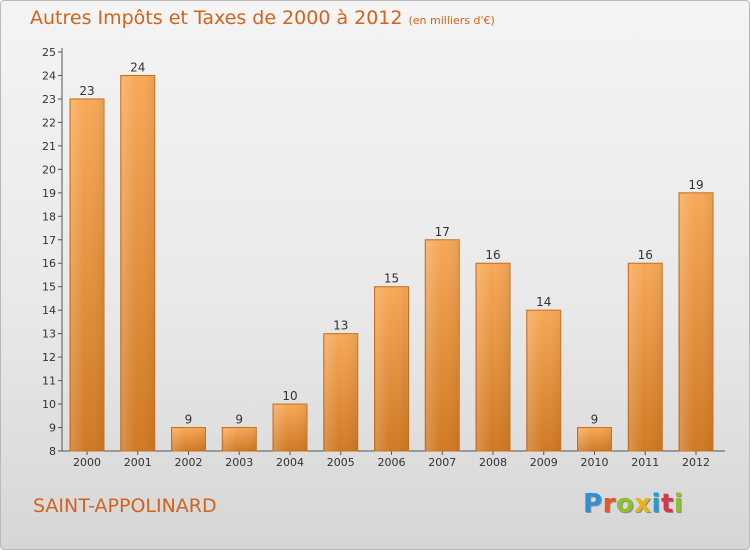  I want to click on chart-unit: (en milliers d'€), so click(451, 20).